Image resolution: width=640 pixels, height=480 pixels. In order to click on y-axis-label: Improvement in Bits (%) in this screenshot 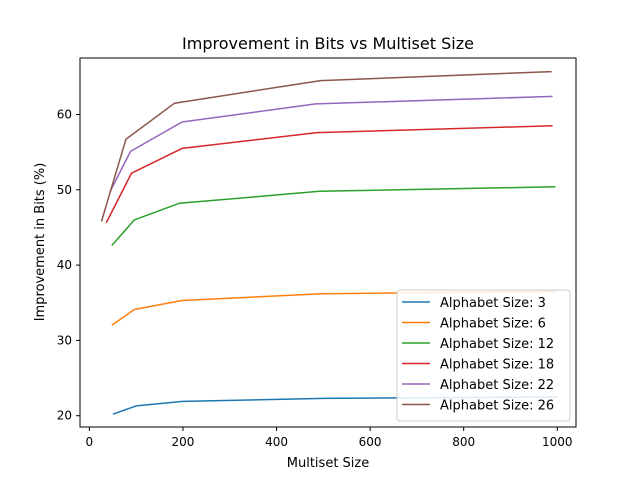, I will do `click(40, 242)`.